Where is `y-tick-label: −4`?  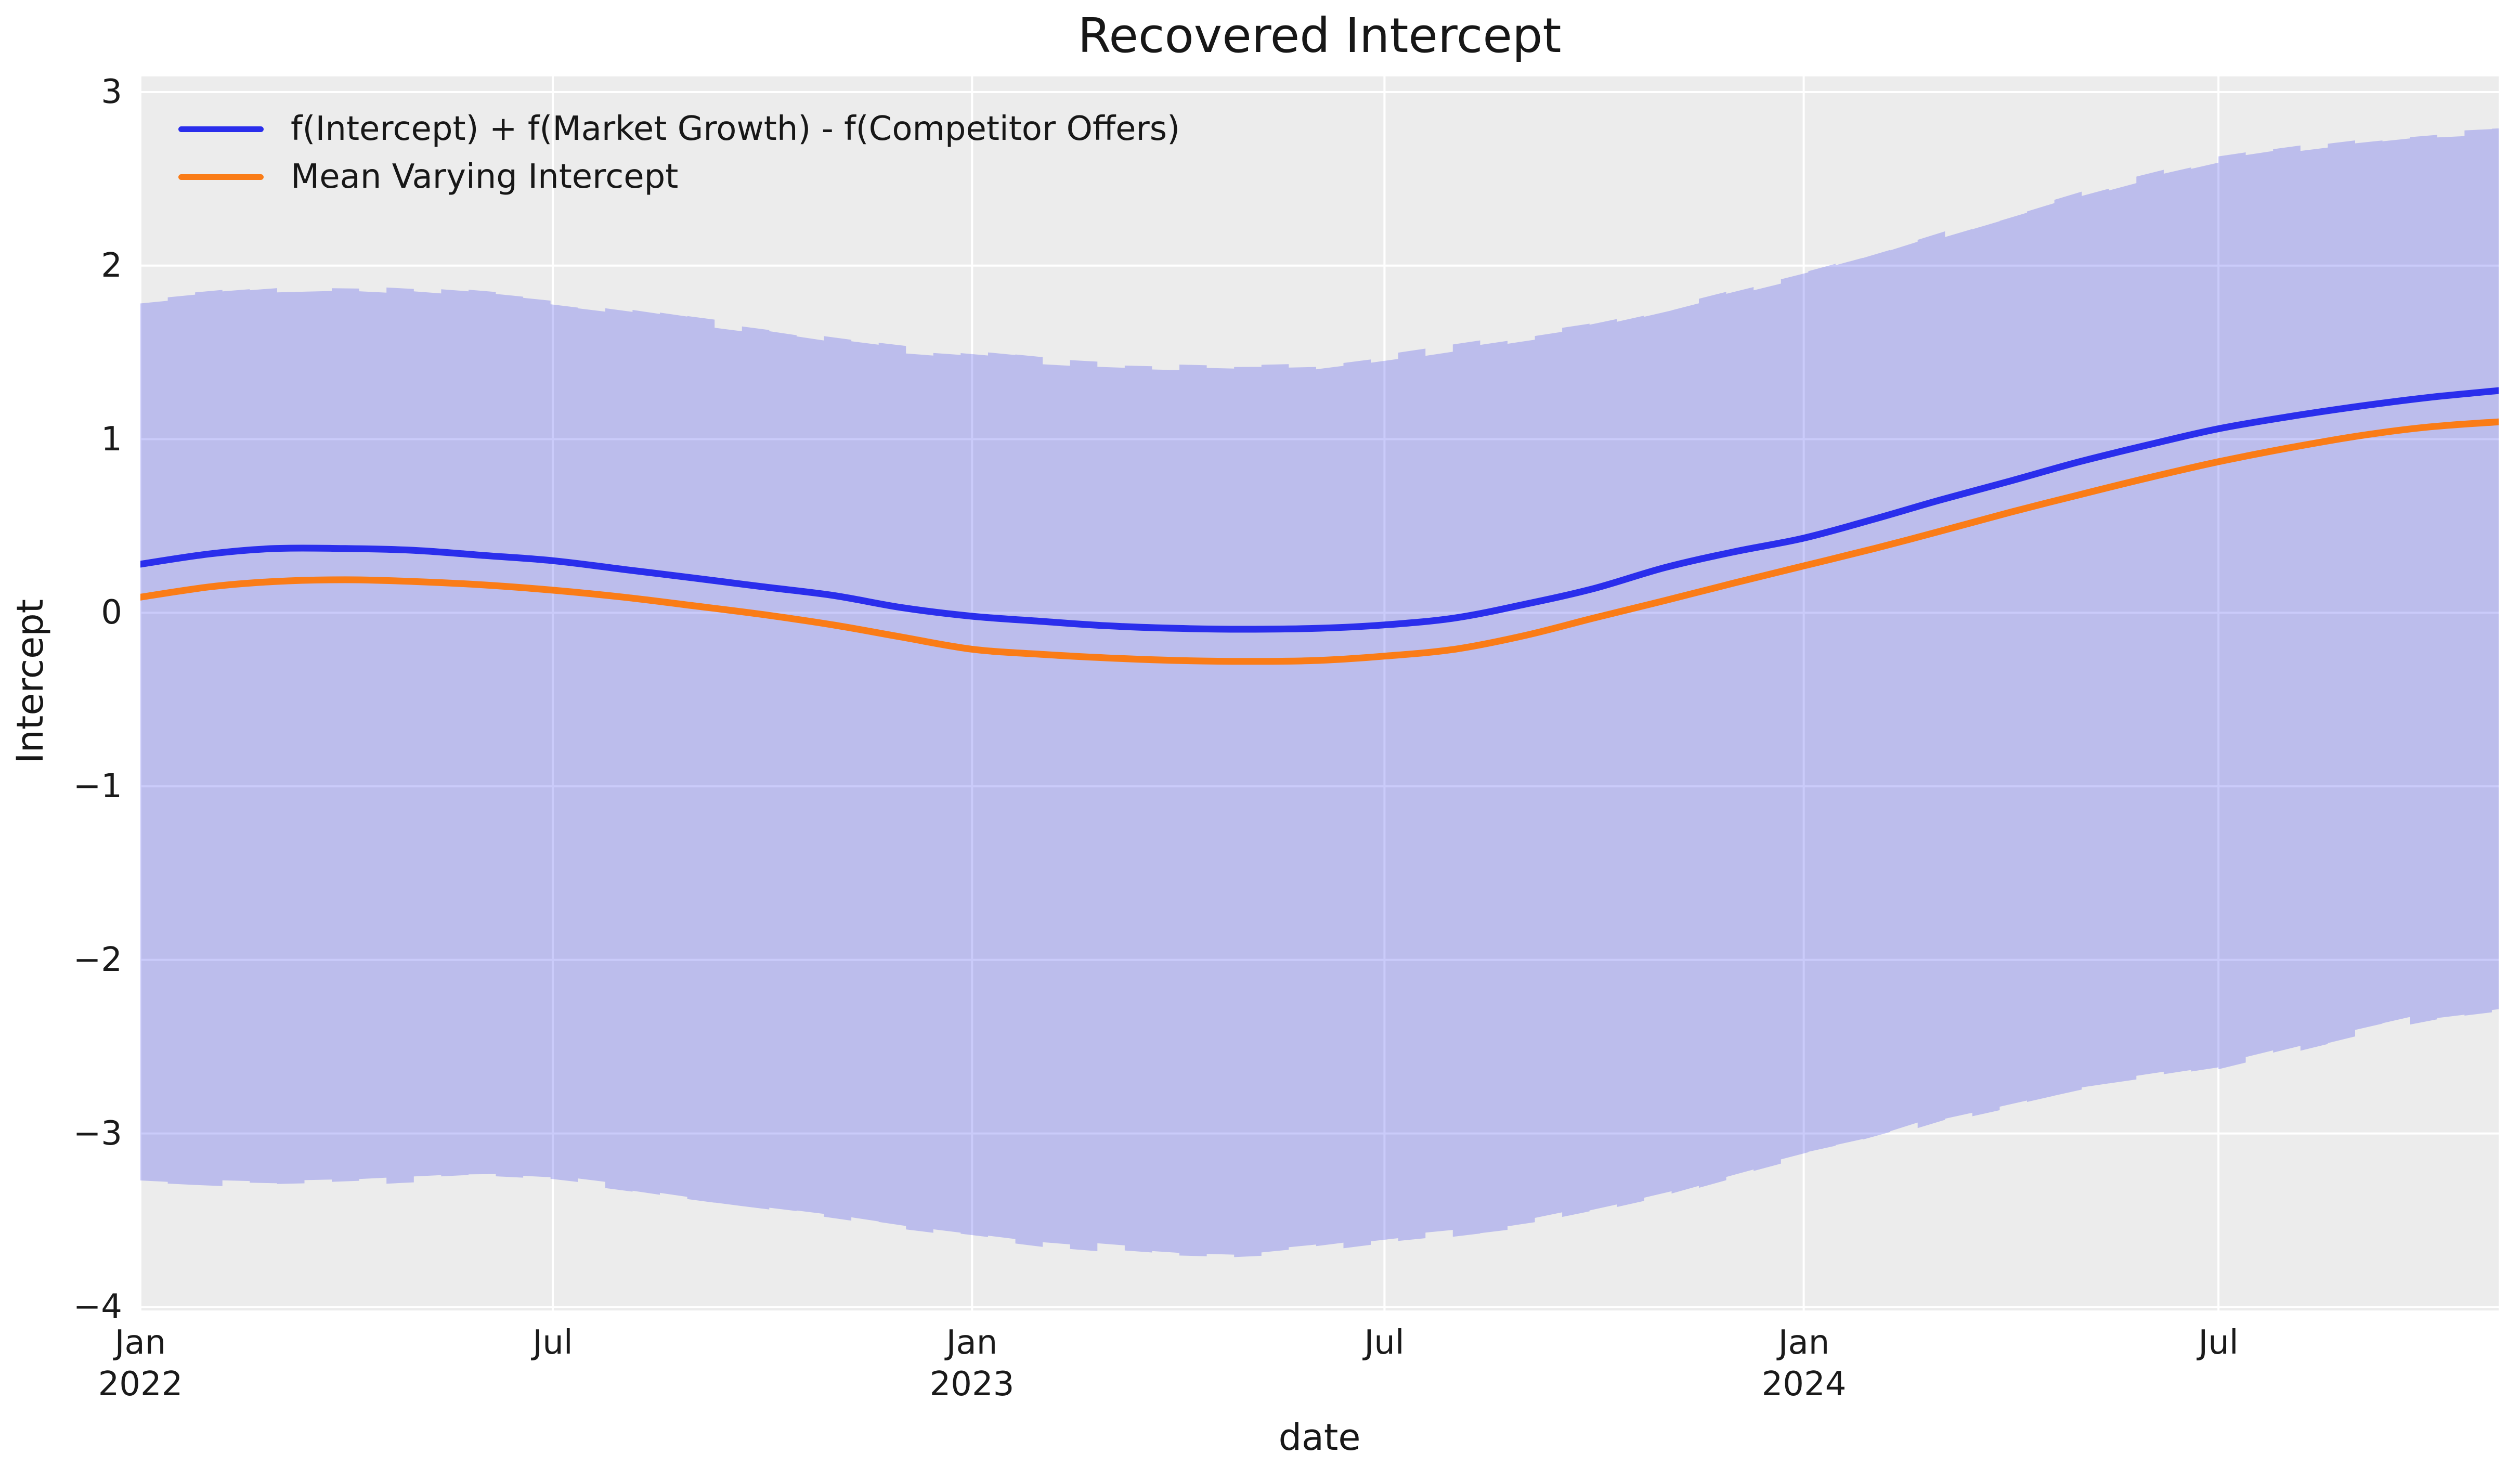 y-tick-label: −4 is located at coordinates (97, 1307).